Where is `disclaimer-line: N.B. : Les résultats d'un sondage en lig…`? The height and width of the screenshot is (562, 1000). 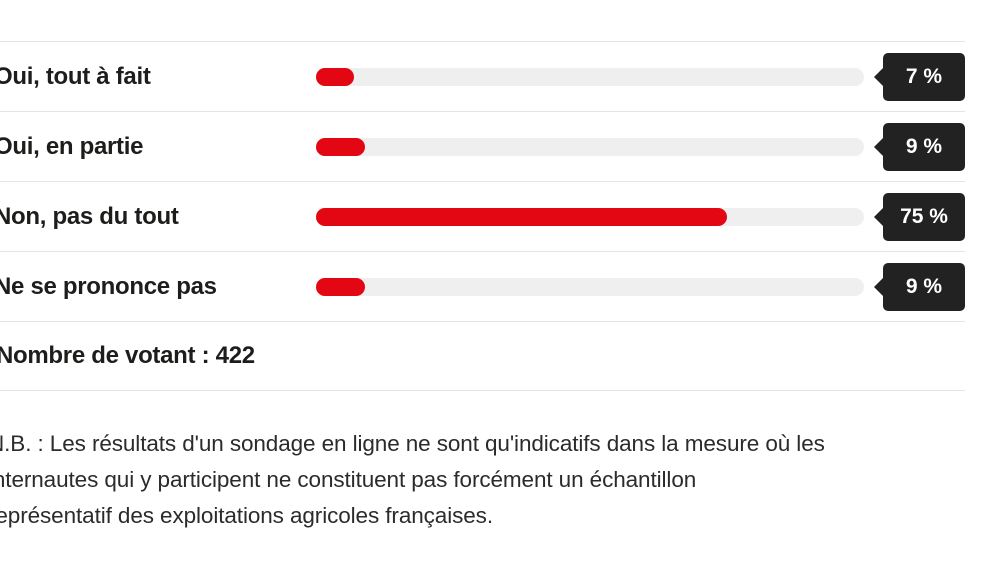
disclaimer-line: N.B. : Les résultats d'un sondage en lig… is located at coordinates (412, 443).